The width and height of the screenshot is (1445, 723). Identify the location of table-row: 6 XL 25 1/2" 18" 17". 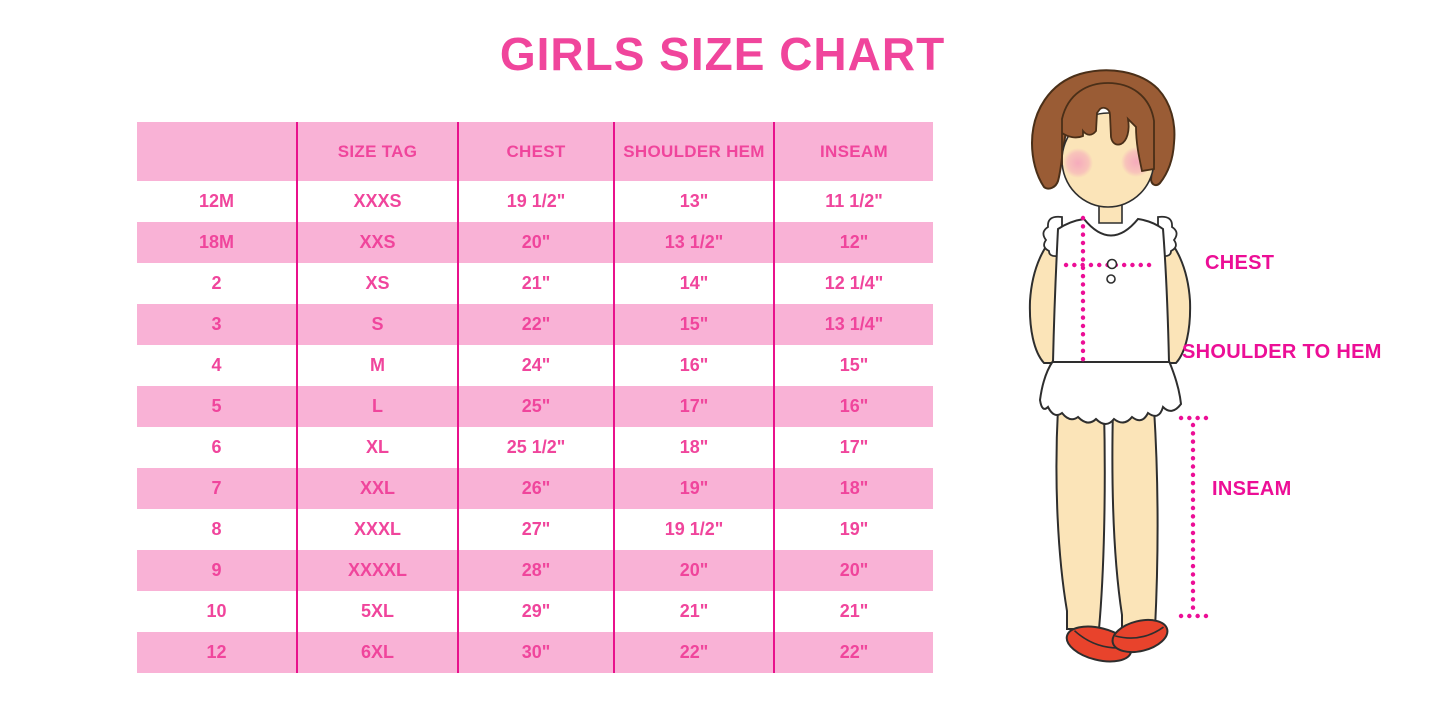
(535, 447).